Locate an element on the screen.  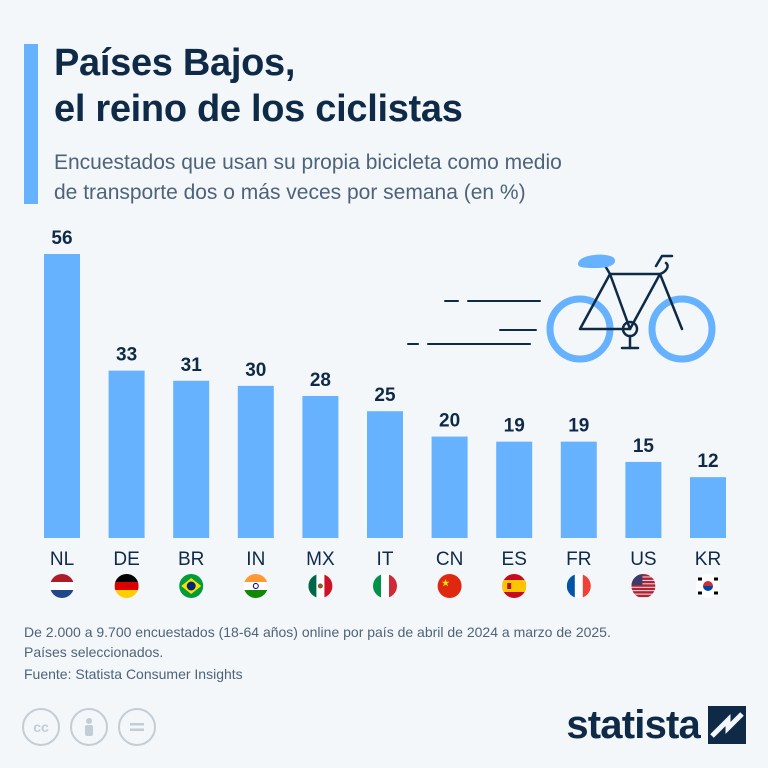
bar-de is located at coordinates (126, 454).